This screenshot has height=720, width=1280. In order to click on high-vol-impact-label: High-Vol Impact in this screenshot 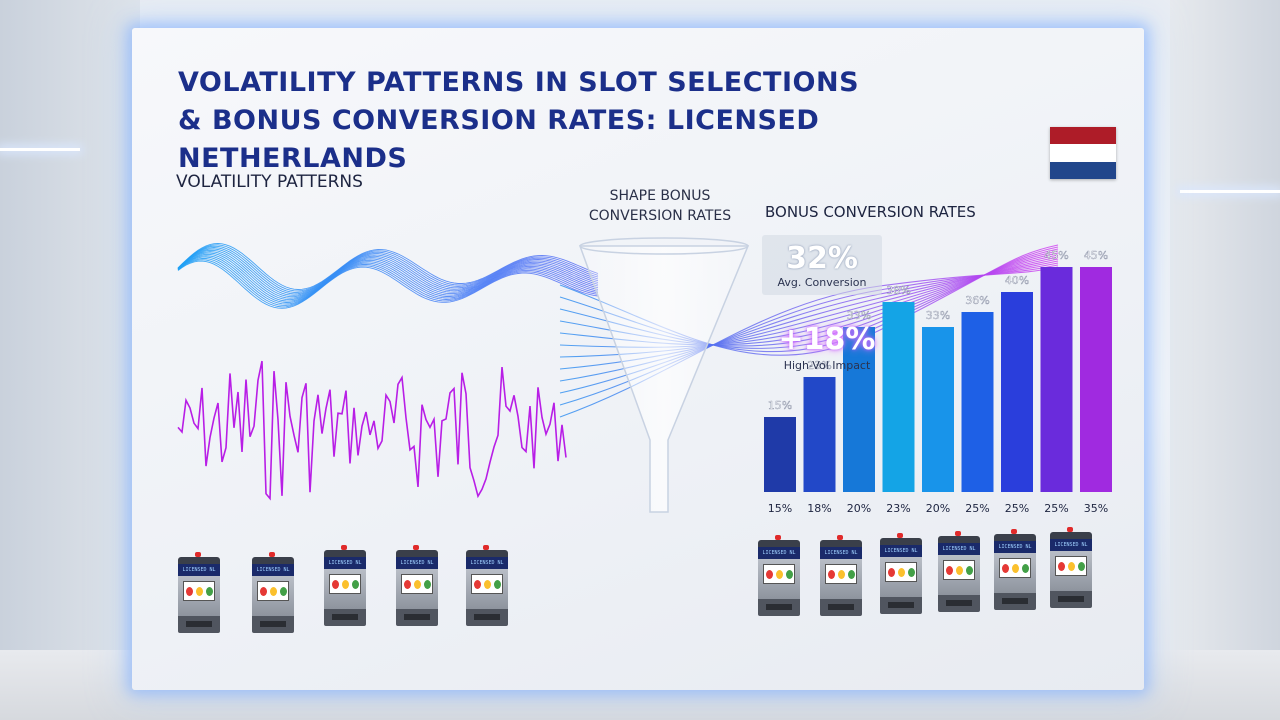, I will do `click(827, 365)`.